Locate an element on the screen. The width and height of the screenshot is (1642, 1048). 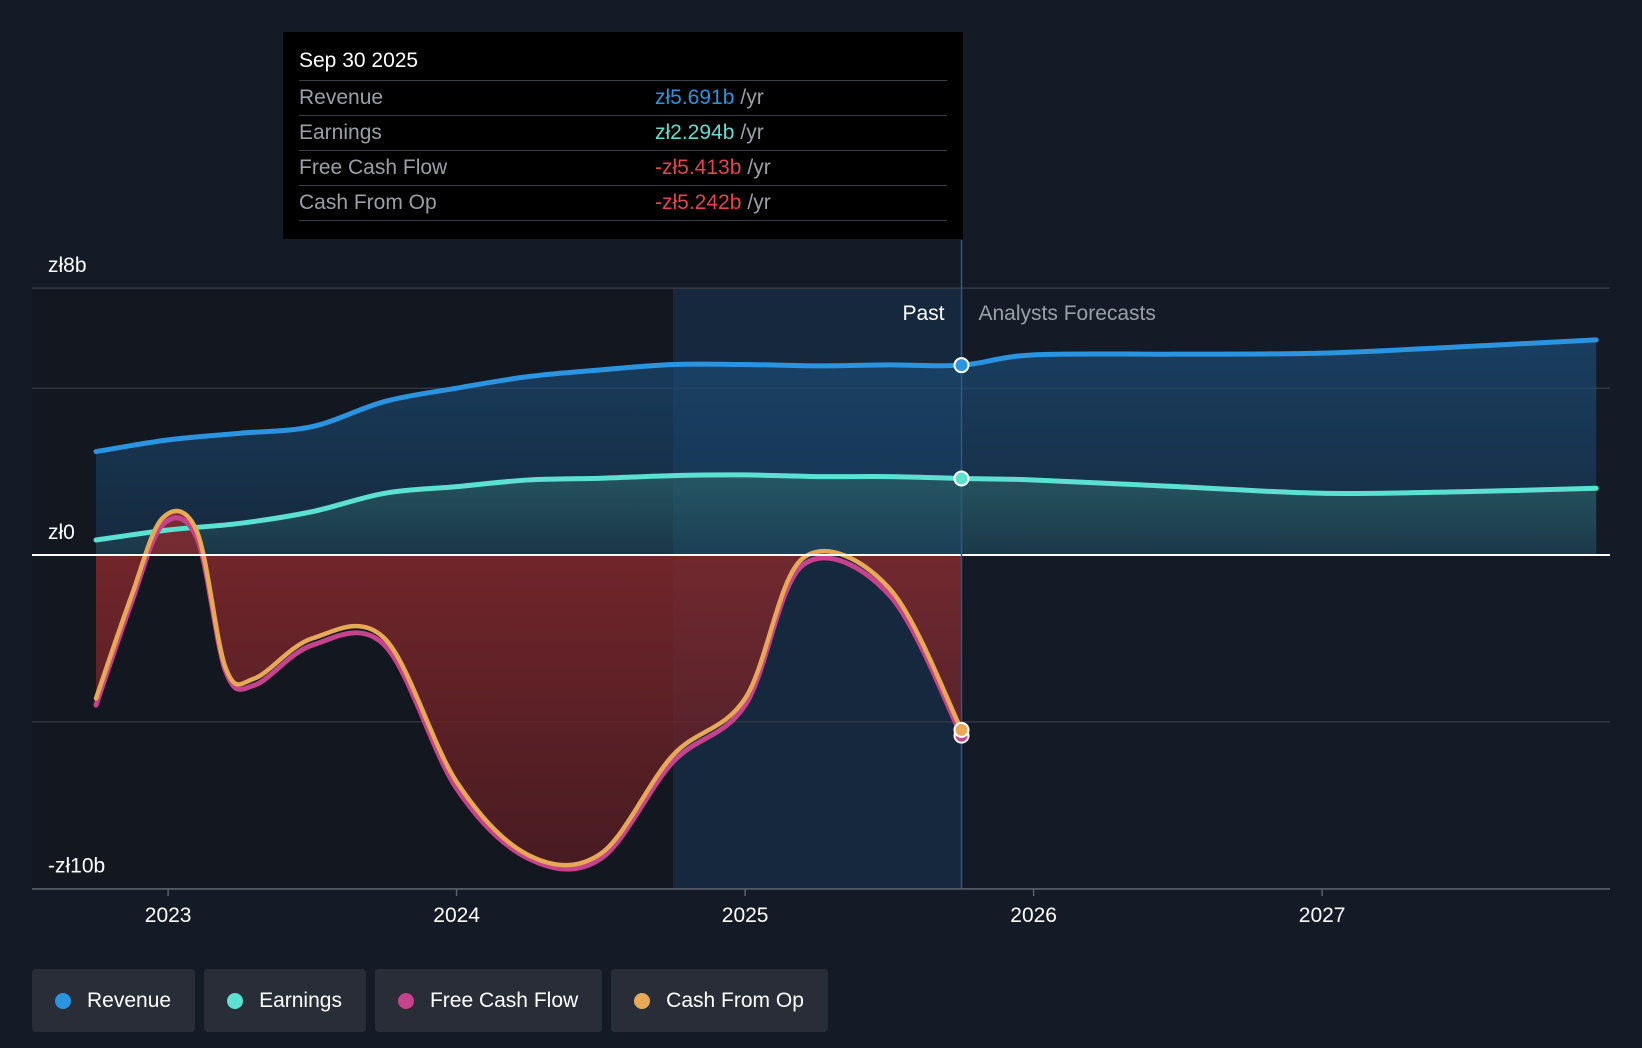
y-tick-label: zł0 is located at coordinates (61, 532).